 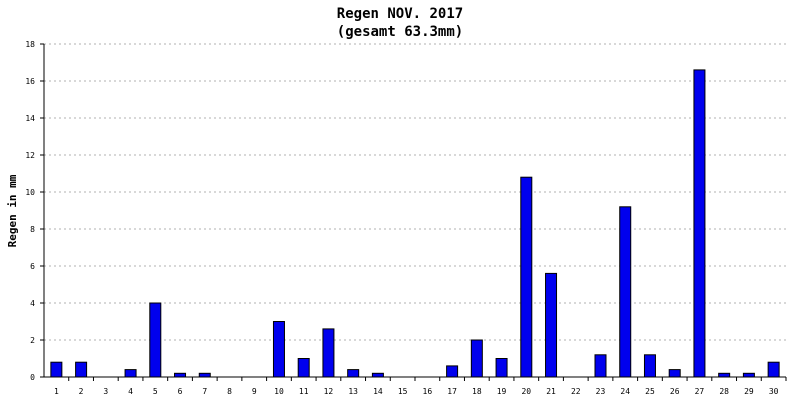 What do you see at coordinates (32, 229) in the screenshot?
I see `y-tick-label: 8` at bounding box center [32, 229].